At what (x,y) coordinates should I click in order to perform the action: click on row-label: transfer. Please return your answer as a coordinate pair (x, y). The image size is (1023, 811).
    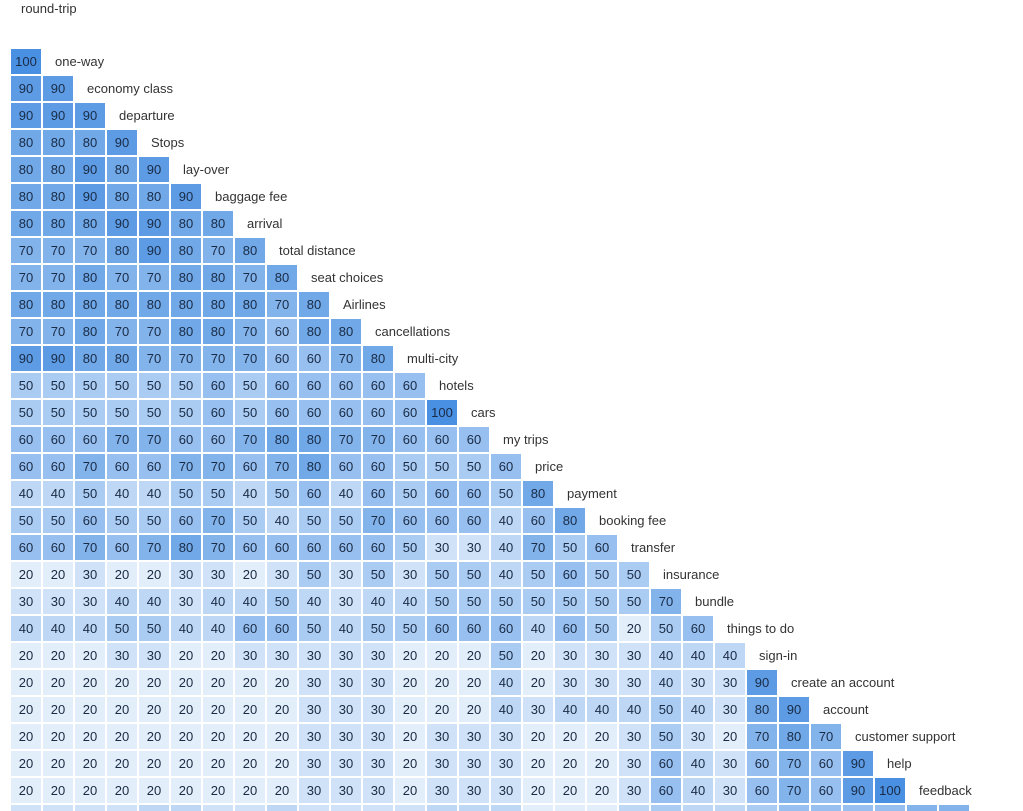
    Looking at the image, I should click on (653, 547).